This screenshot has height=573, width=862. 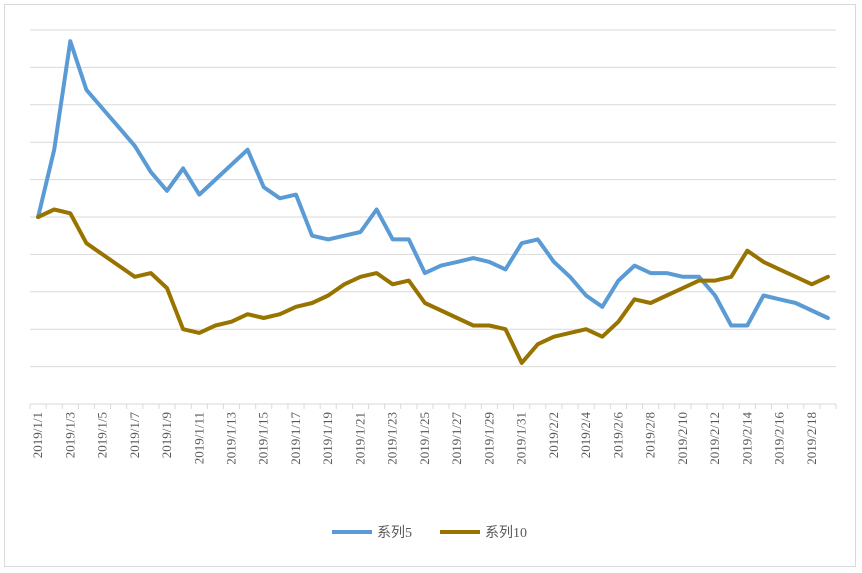 What do you see at coordinates (231, 438) in the screenshot?
I see `x-tick-label: 2019/1/13` at bounding box center [231, 438].